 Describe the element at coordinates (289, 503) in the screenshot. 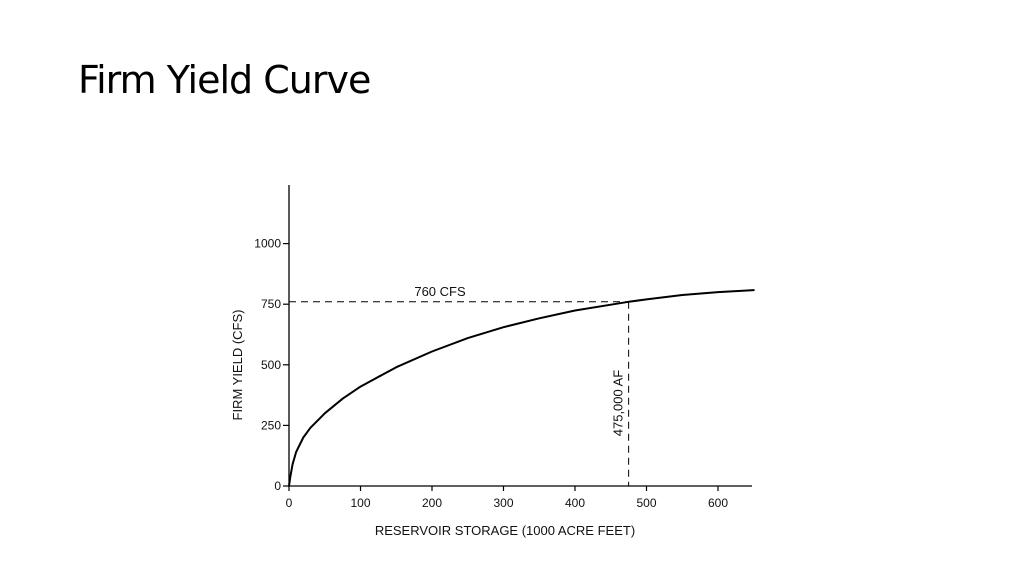

I see `x-tick-label: 0` at that location.